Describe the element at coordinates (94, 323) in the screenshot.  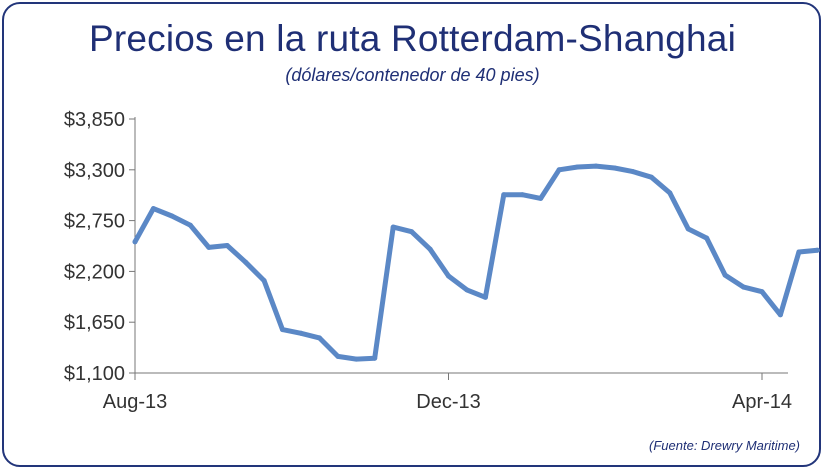
I see `y-tick-label: $1,650` at that location.